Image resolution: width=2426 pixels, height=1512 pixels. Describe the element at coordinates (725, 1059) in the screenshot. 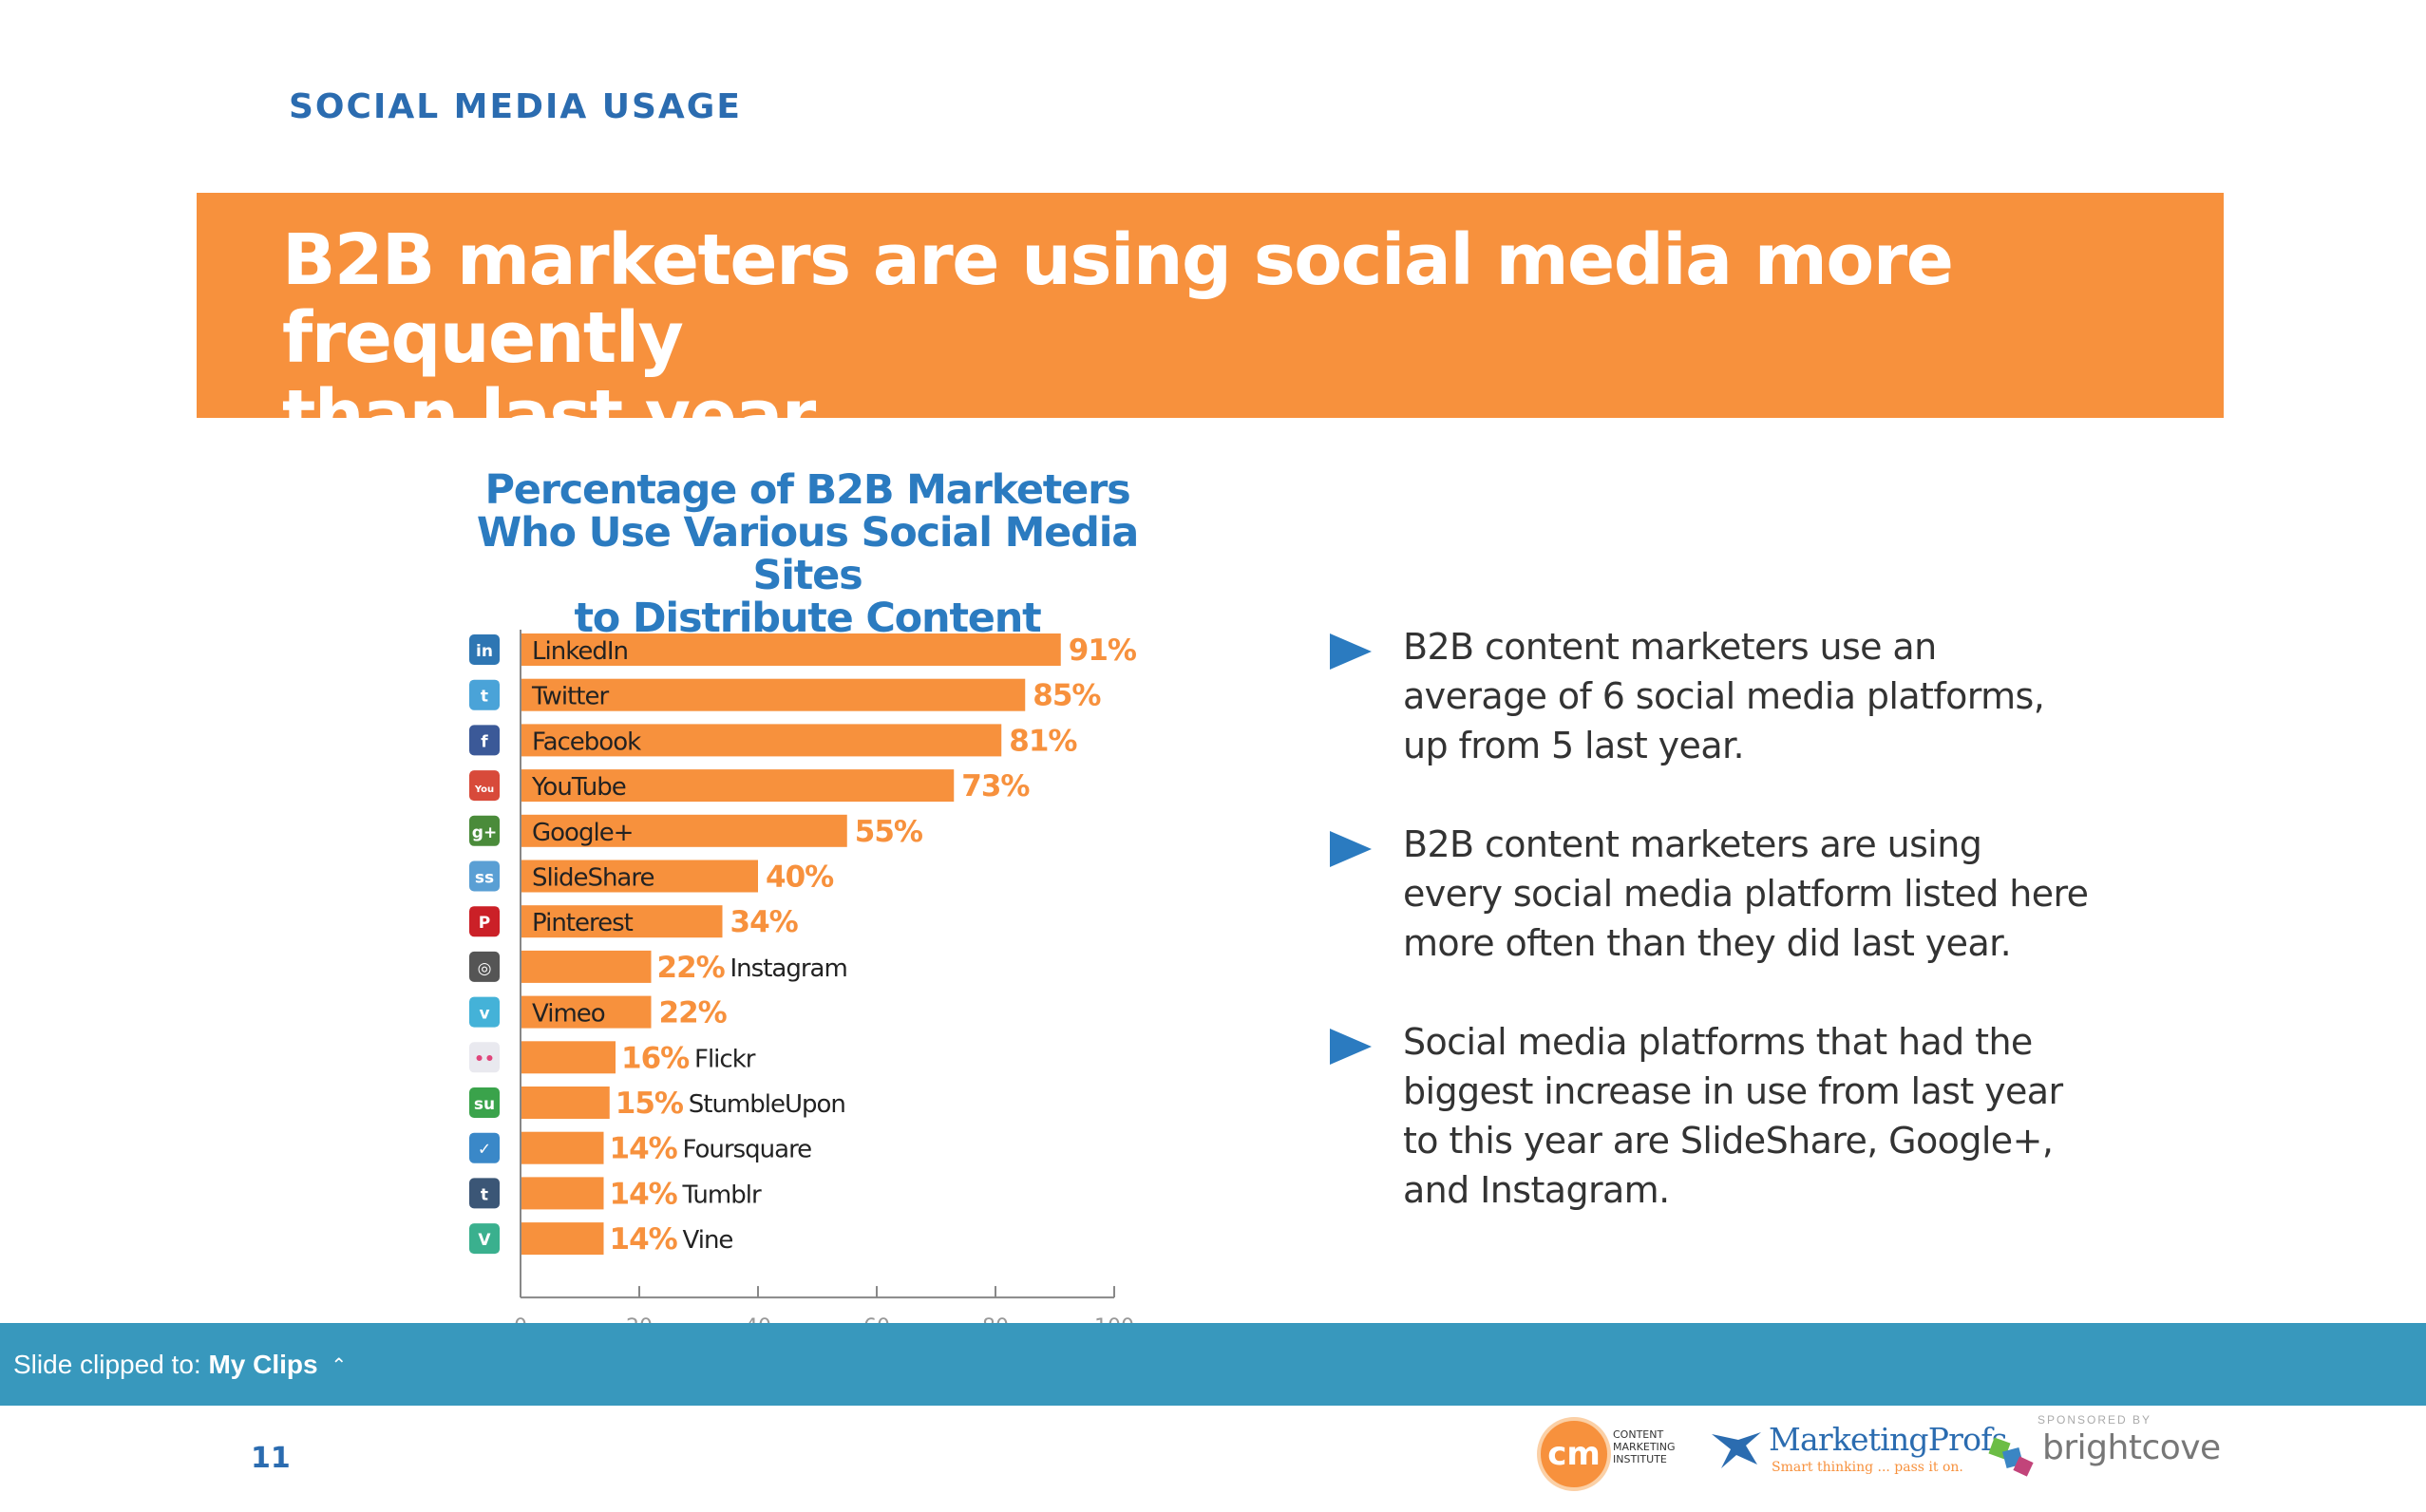

I see `category-label: Flickr` at that location.